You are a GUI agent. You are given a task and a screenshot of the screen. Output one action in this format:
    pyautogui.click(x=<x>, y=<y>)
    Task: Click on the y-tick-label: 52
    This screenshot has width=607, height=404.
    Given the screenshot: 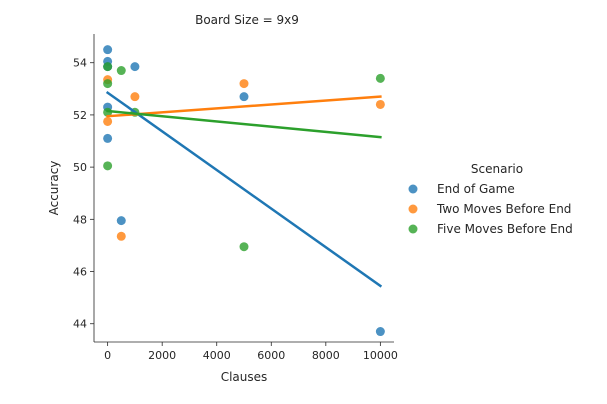 What is the action you would take?
    pyautogui.click(x=80, y=115)
    